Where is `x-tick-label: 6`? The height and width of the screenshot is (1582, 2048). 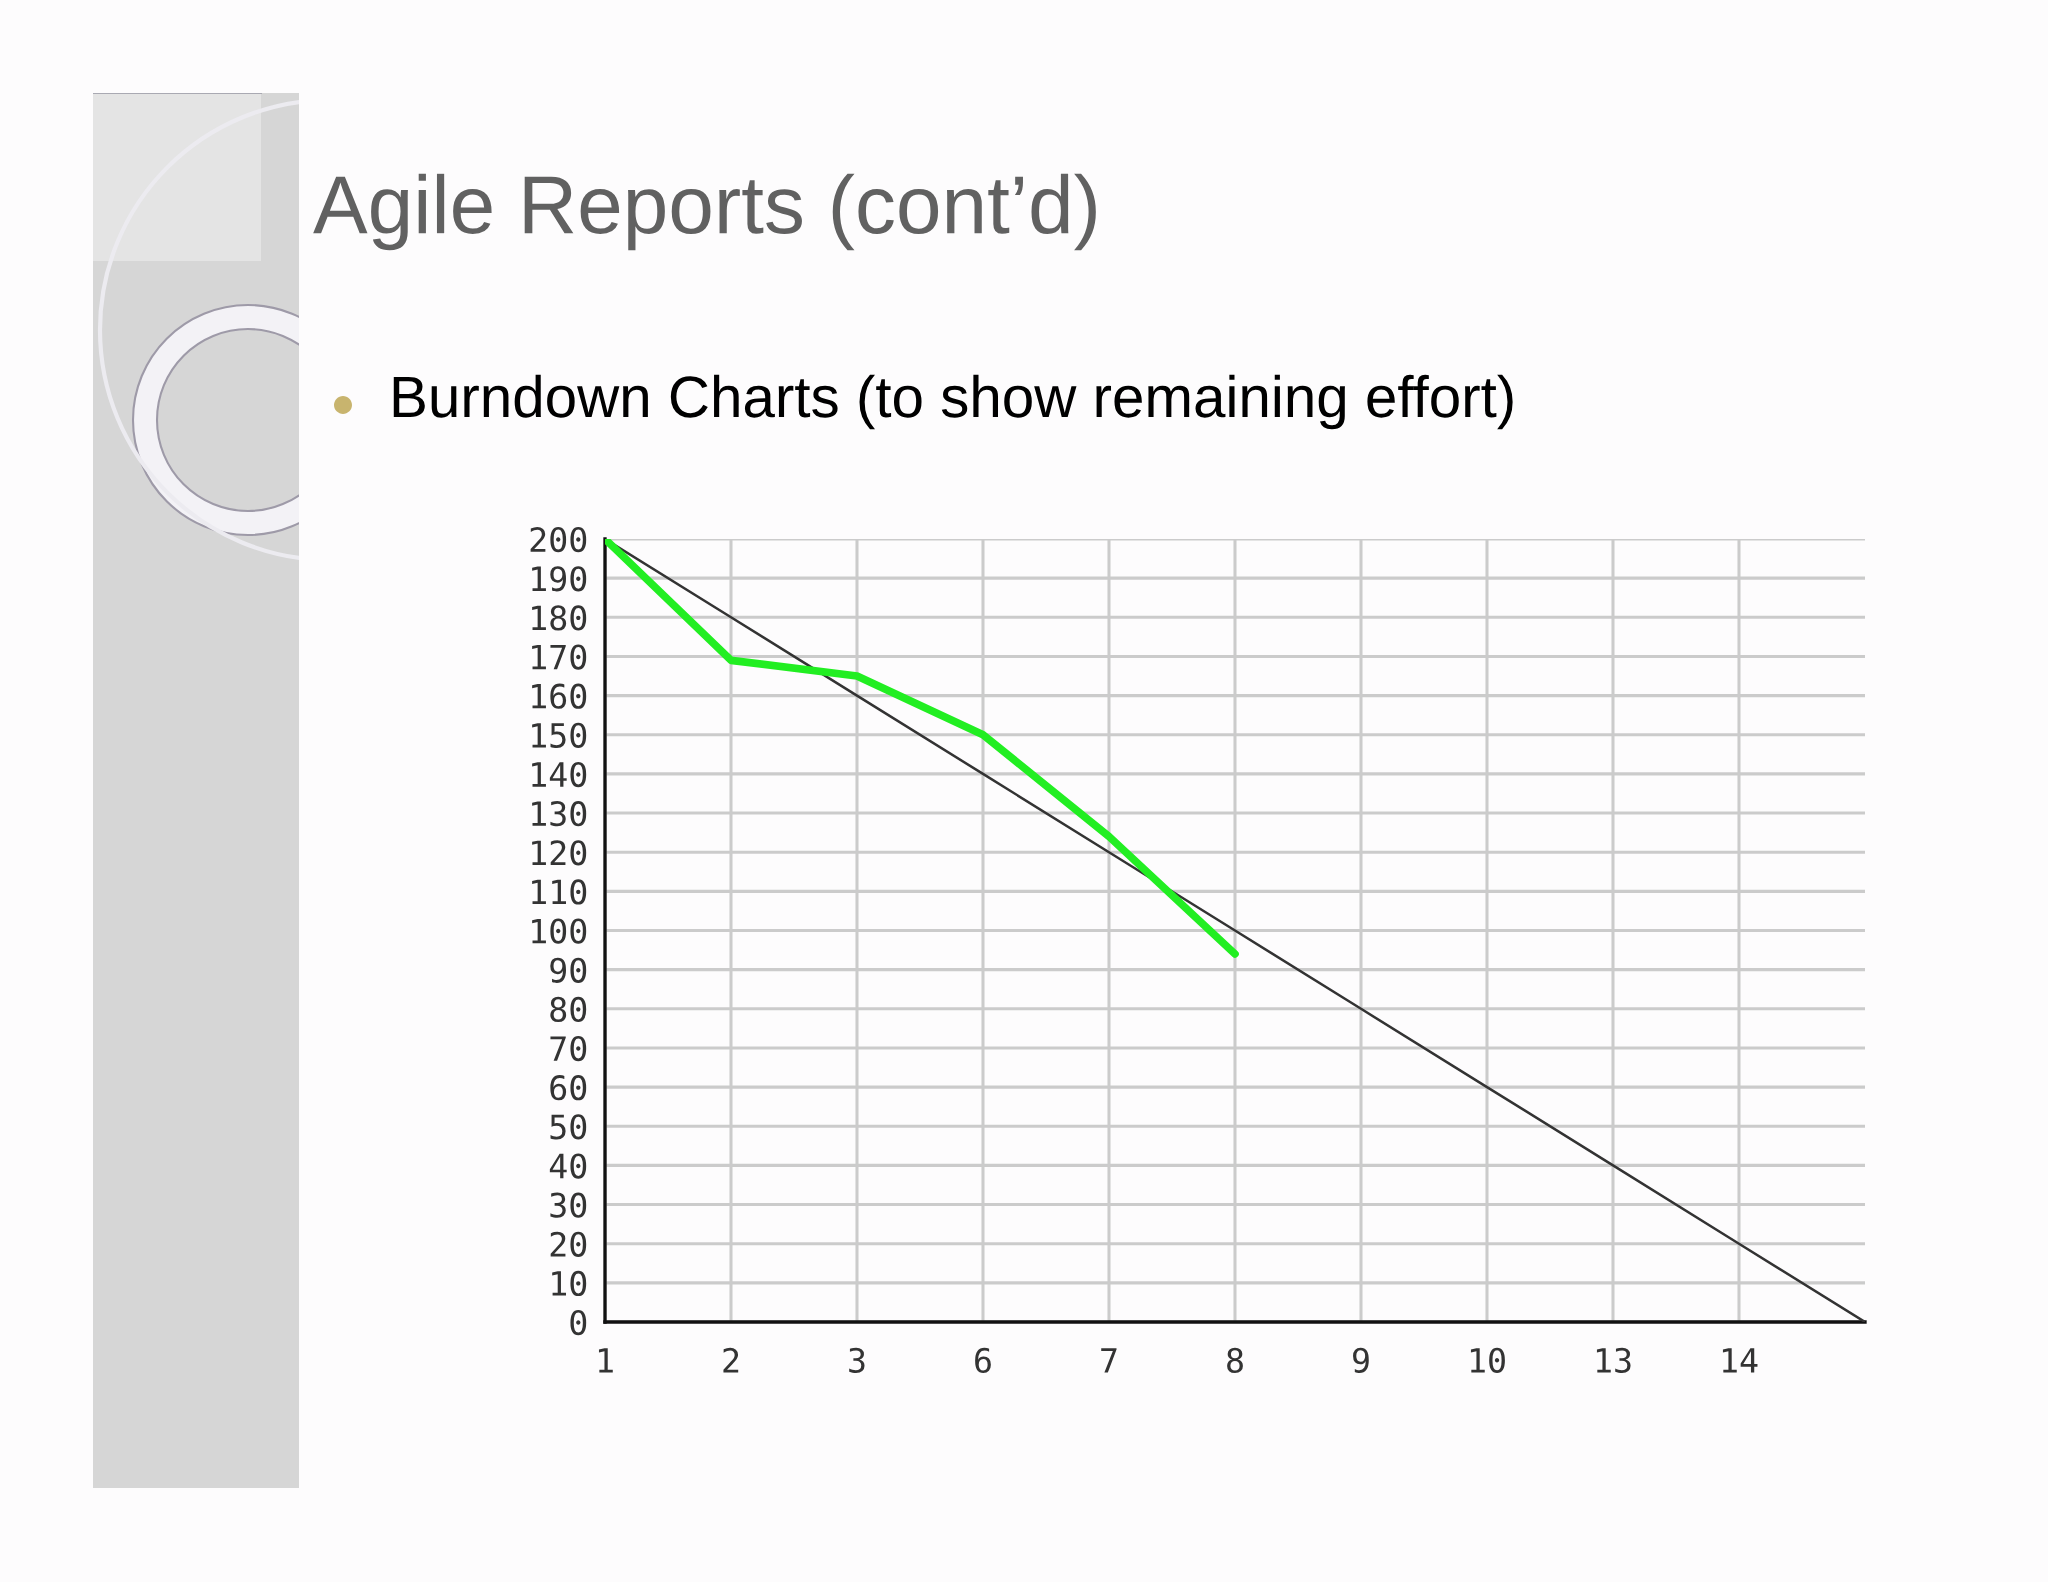 x-tick-label: 6 is located at coordinates (983, 1360).